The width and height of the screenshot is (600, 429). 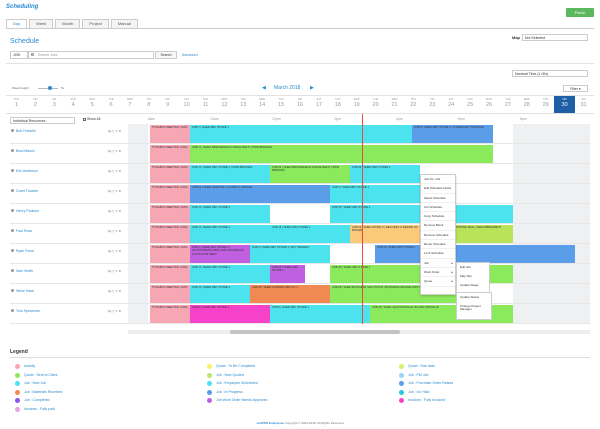 I want to click on submenu-item: Map Site, so click(x=466, y=276).